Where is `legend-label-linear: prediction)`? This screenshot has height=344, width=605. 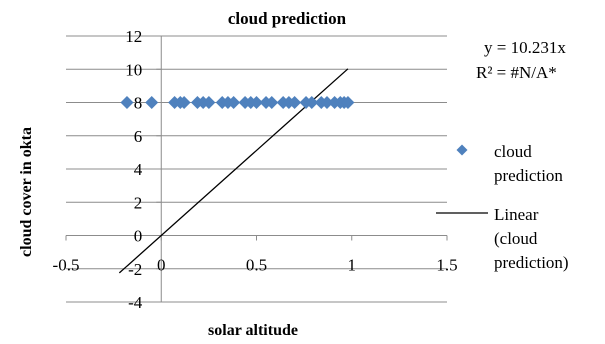 legend-label-linear: prediction) is located at coordinates (531, 262).